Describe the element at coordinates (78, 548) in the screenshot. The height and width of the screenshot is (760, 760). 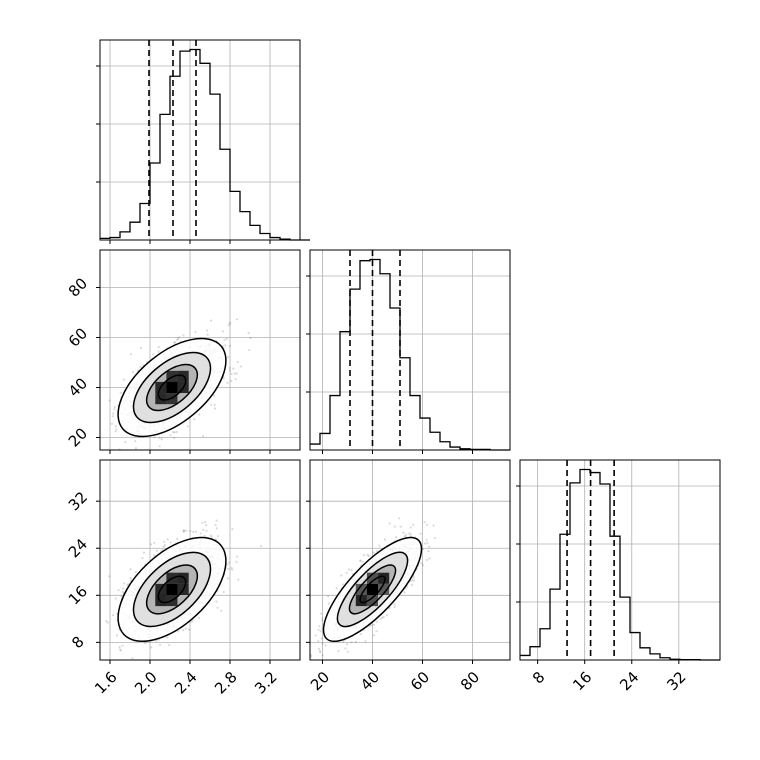
I see `y-tick-label-3: 24` at that location.